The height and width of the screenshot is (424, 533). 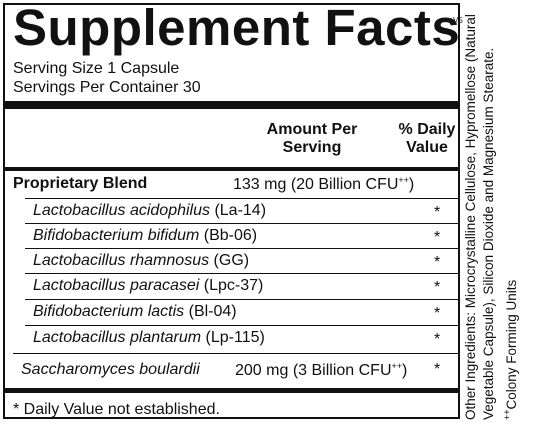 I want to click on panel-title: Supplement Facts, so click(x=237, y=28).